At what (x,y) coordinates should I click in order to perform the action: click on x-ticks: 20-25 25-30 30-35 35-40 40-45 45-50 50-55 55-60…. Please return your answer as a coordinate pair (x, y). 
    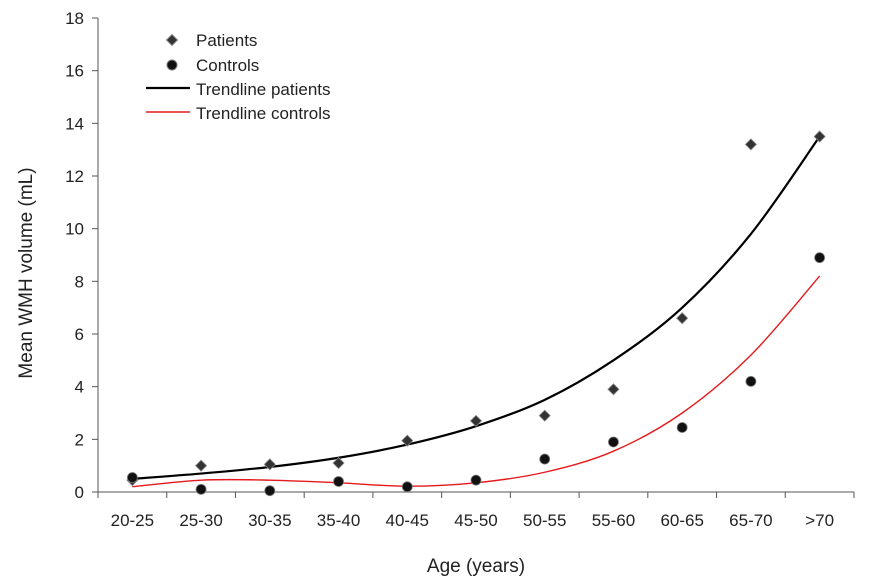
    Looking at the image, I should click on (476, 511).